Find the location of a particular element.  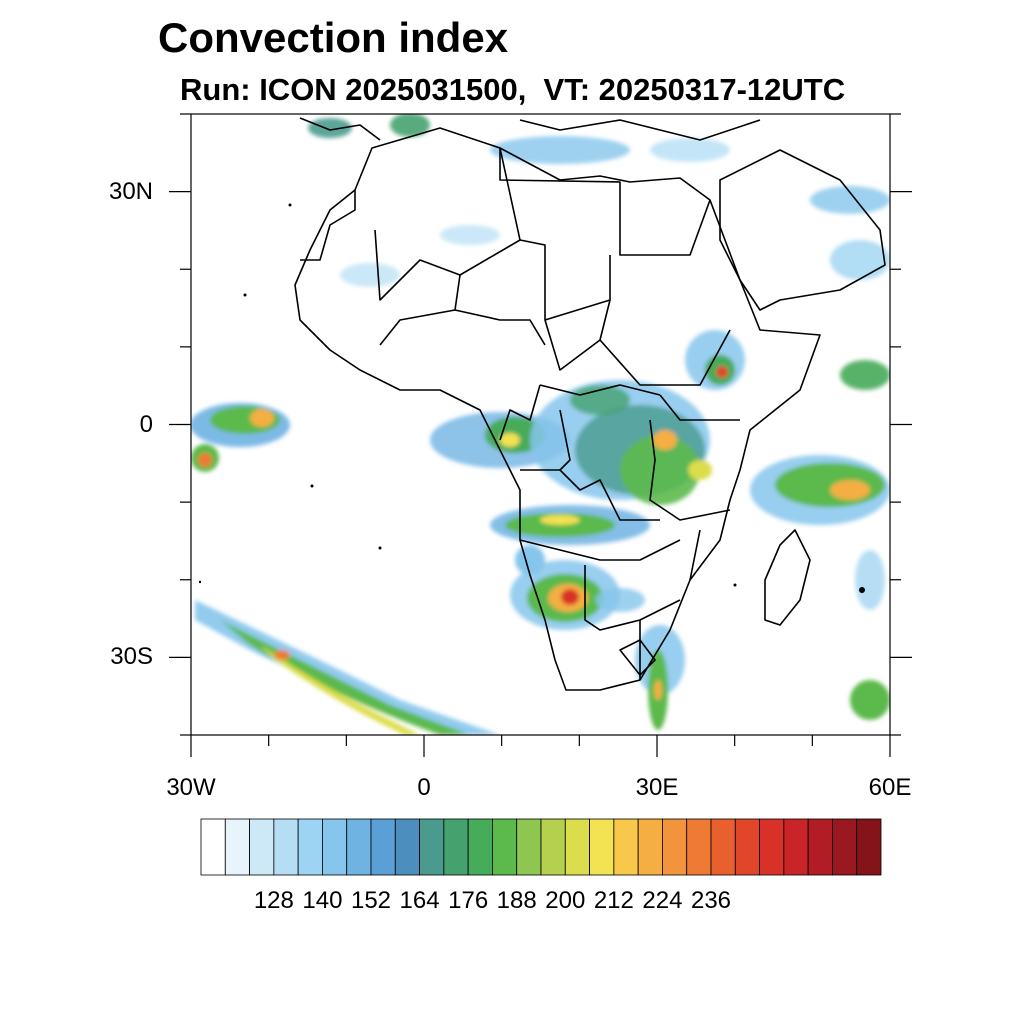

lon-label: 30W is located at coordinates (191, 787).